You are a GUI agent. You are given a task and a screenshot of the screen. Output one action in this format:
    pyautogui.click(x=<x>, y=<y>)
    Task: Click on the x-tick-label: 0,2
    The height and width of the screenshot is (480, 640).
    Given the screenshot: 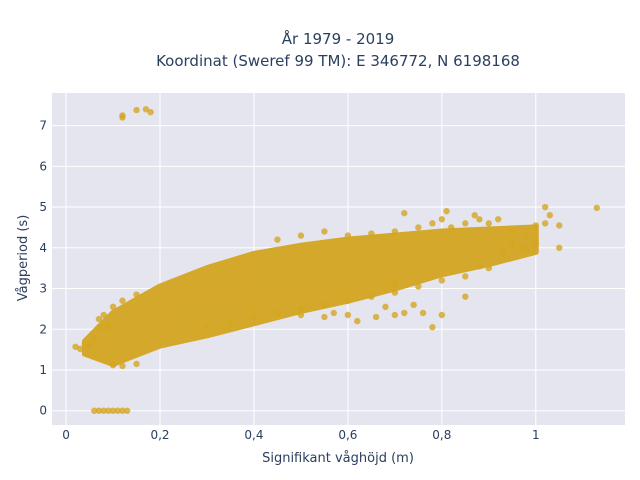 What is the action you would take?
    pyautogui.click(x=159, y=435)
    